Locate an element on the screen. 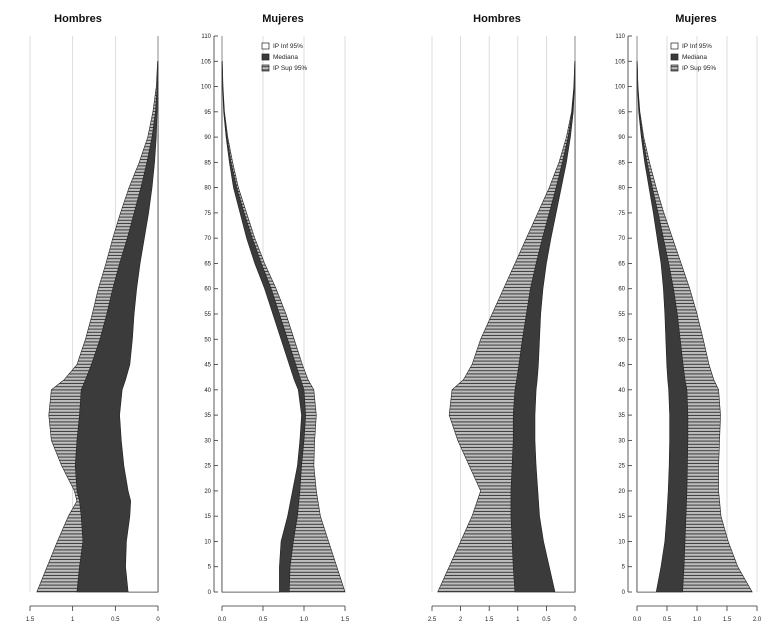  x-tick-label: 2.0 is located at coordinates (757, 620).